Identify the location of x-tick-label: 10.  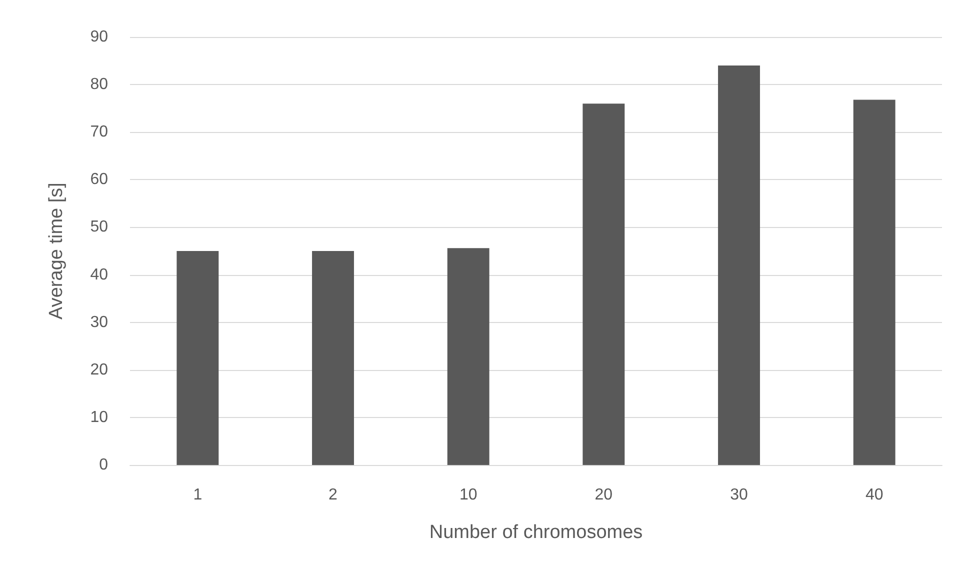
(468, 495).